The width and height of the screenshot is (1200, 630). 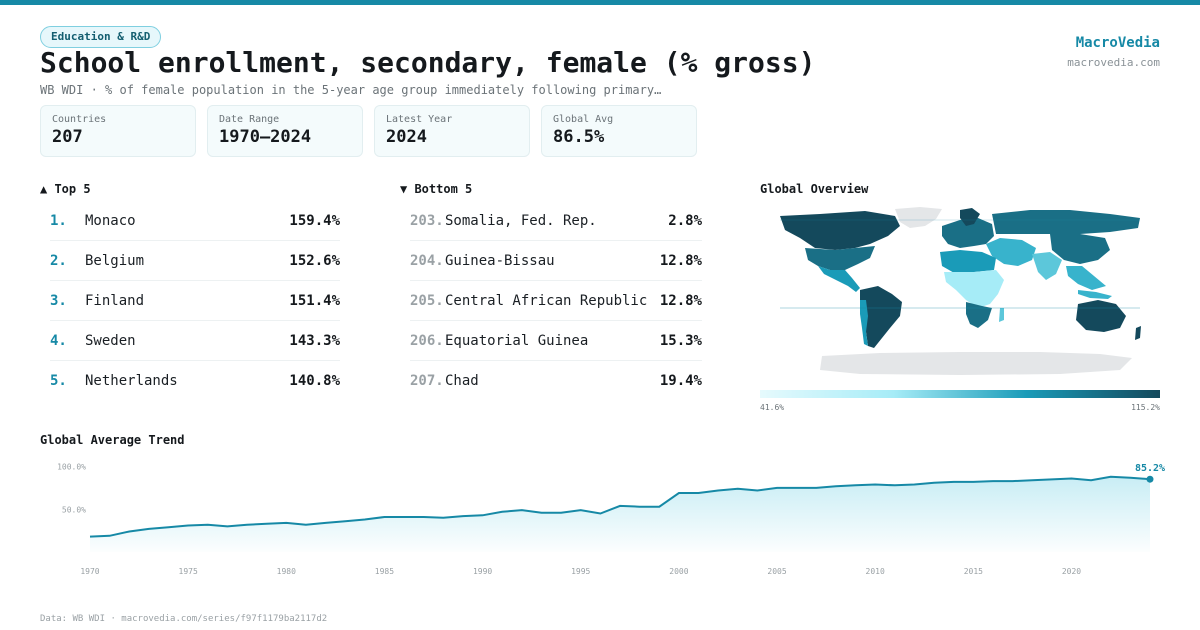 I want to click on rank-number: 203., so click(x=427, y=220).